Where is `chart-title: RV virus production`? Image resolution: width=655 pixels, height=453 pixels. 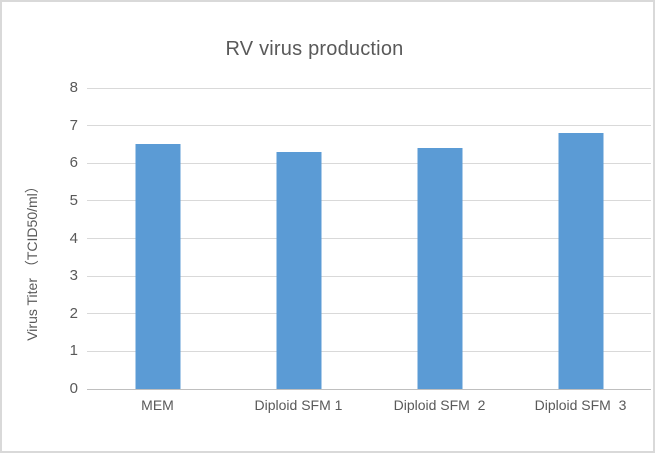 chart-title: RV virus production is located at coordinates (314, 49).